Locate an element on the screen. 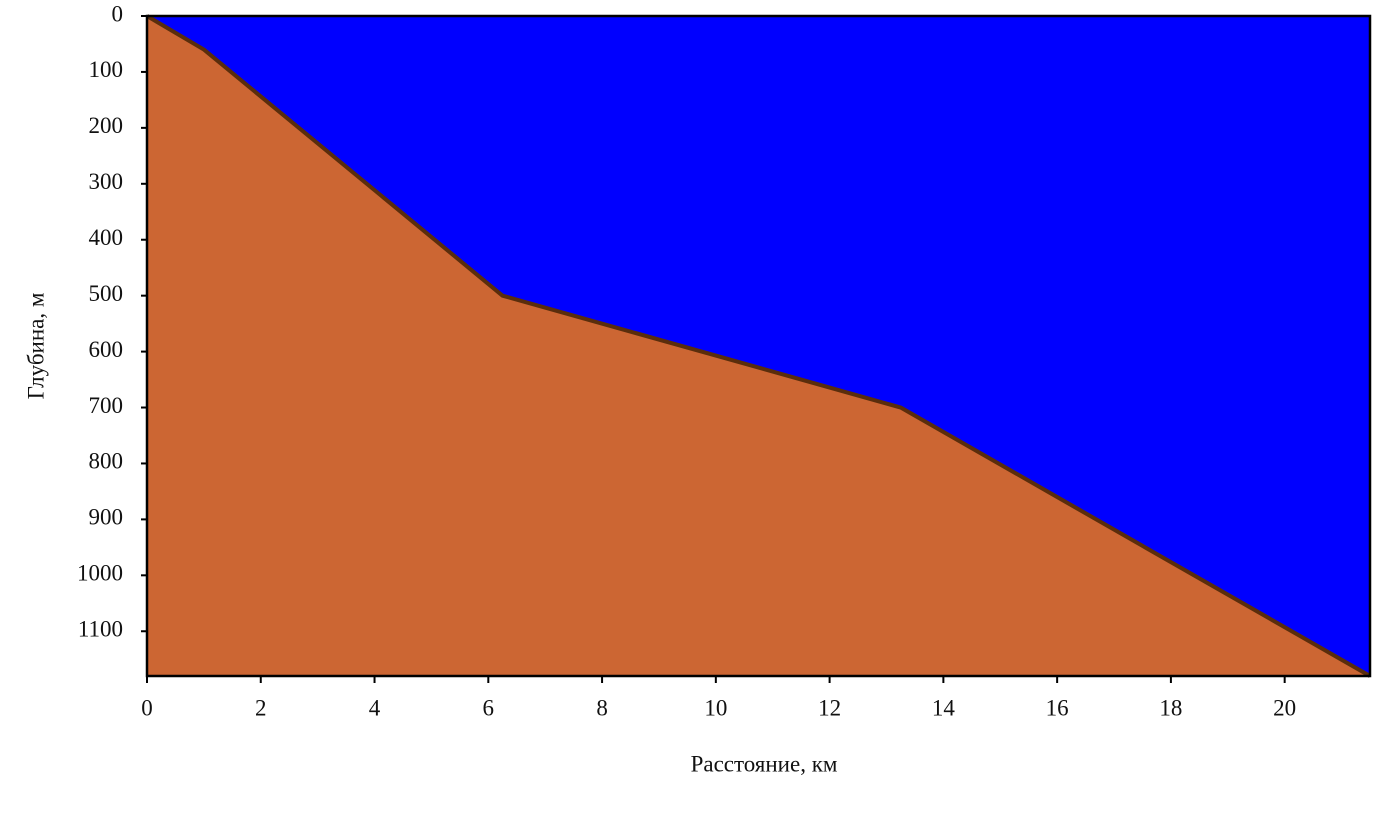 The image size is (1400, 829). x-tick-label: 18 is located at coordinates (1170, 707).